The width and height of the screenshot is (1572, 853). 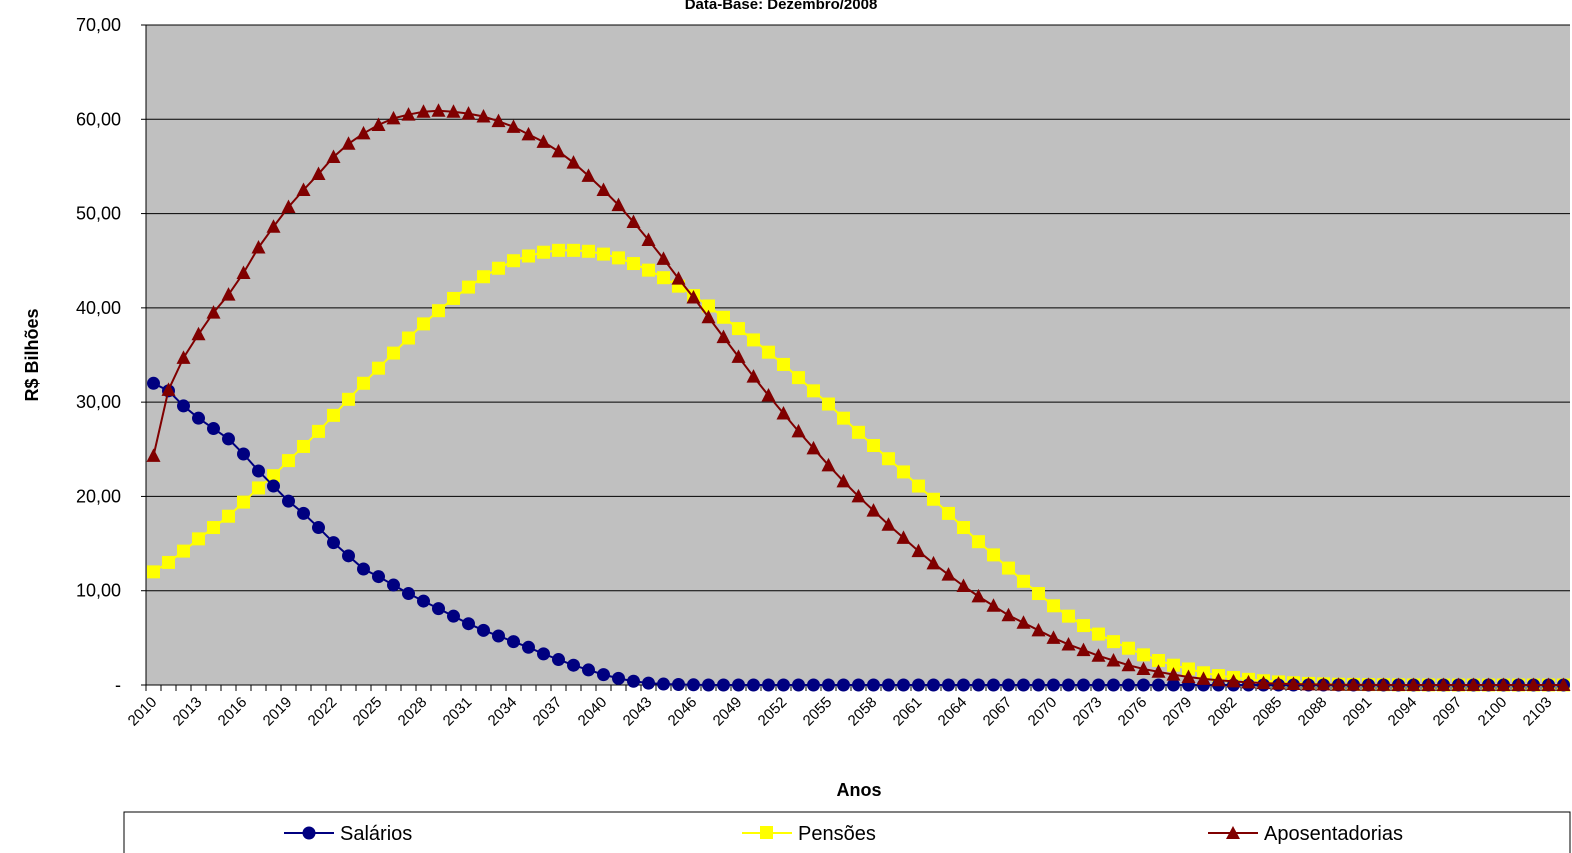 What do you see at coordinates (1268, 712) in the screenshot?
I see `x-tick-label: 2085` at bounding box center [1268, 712].